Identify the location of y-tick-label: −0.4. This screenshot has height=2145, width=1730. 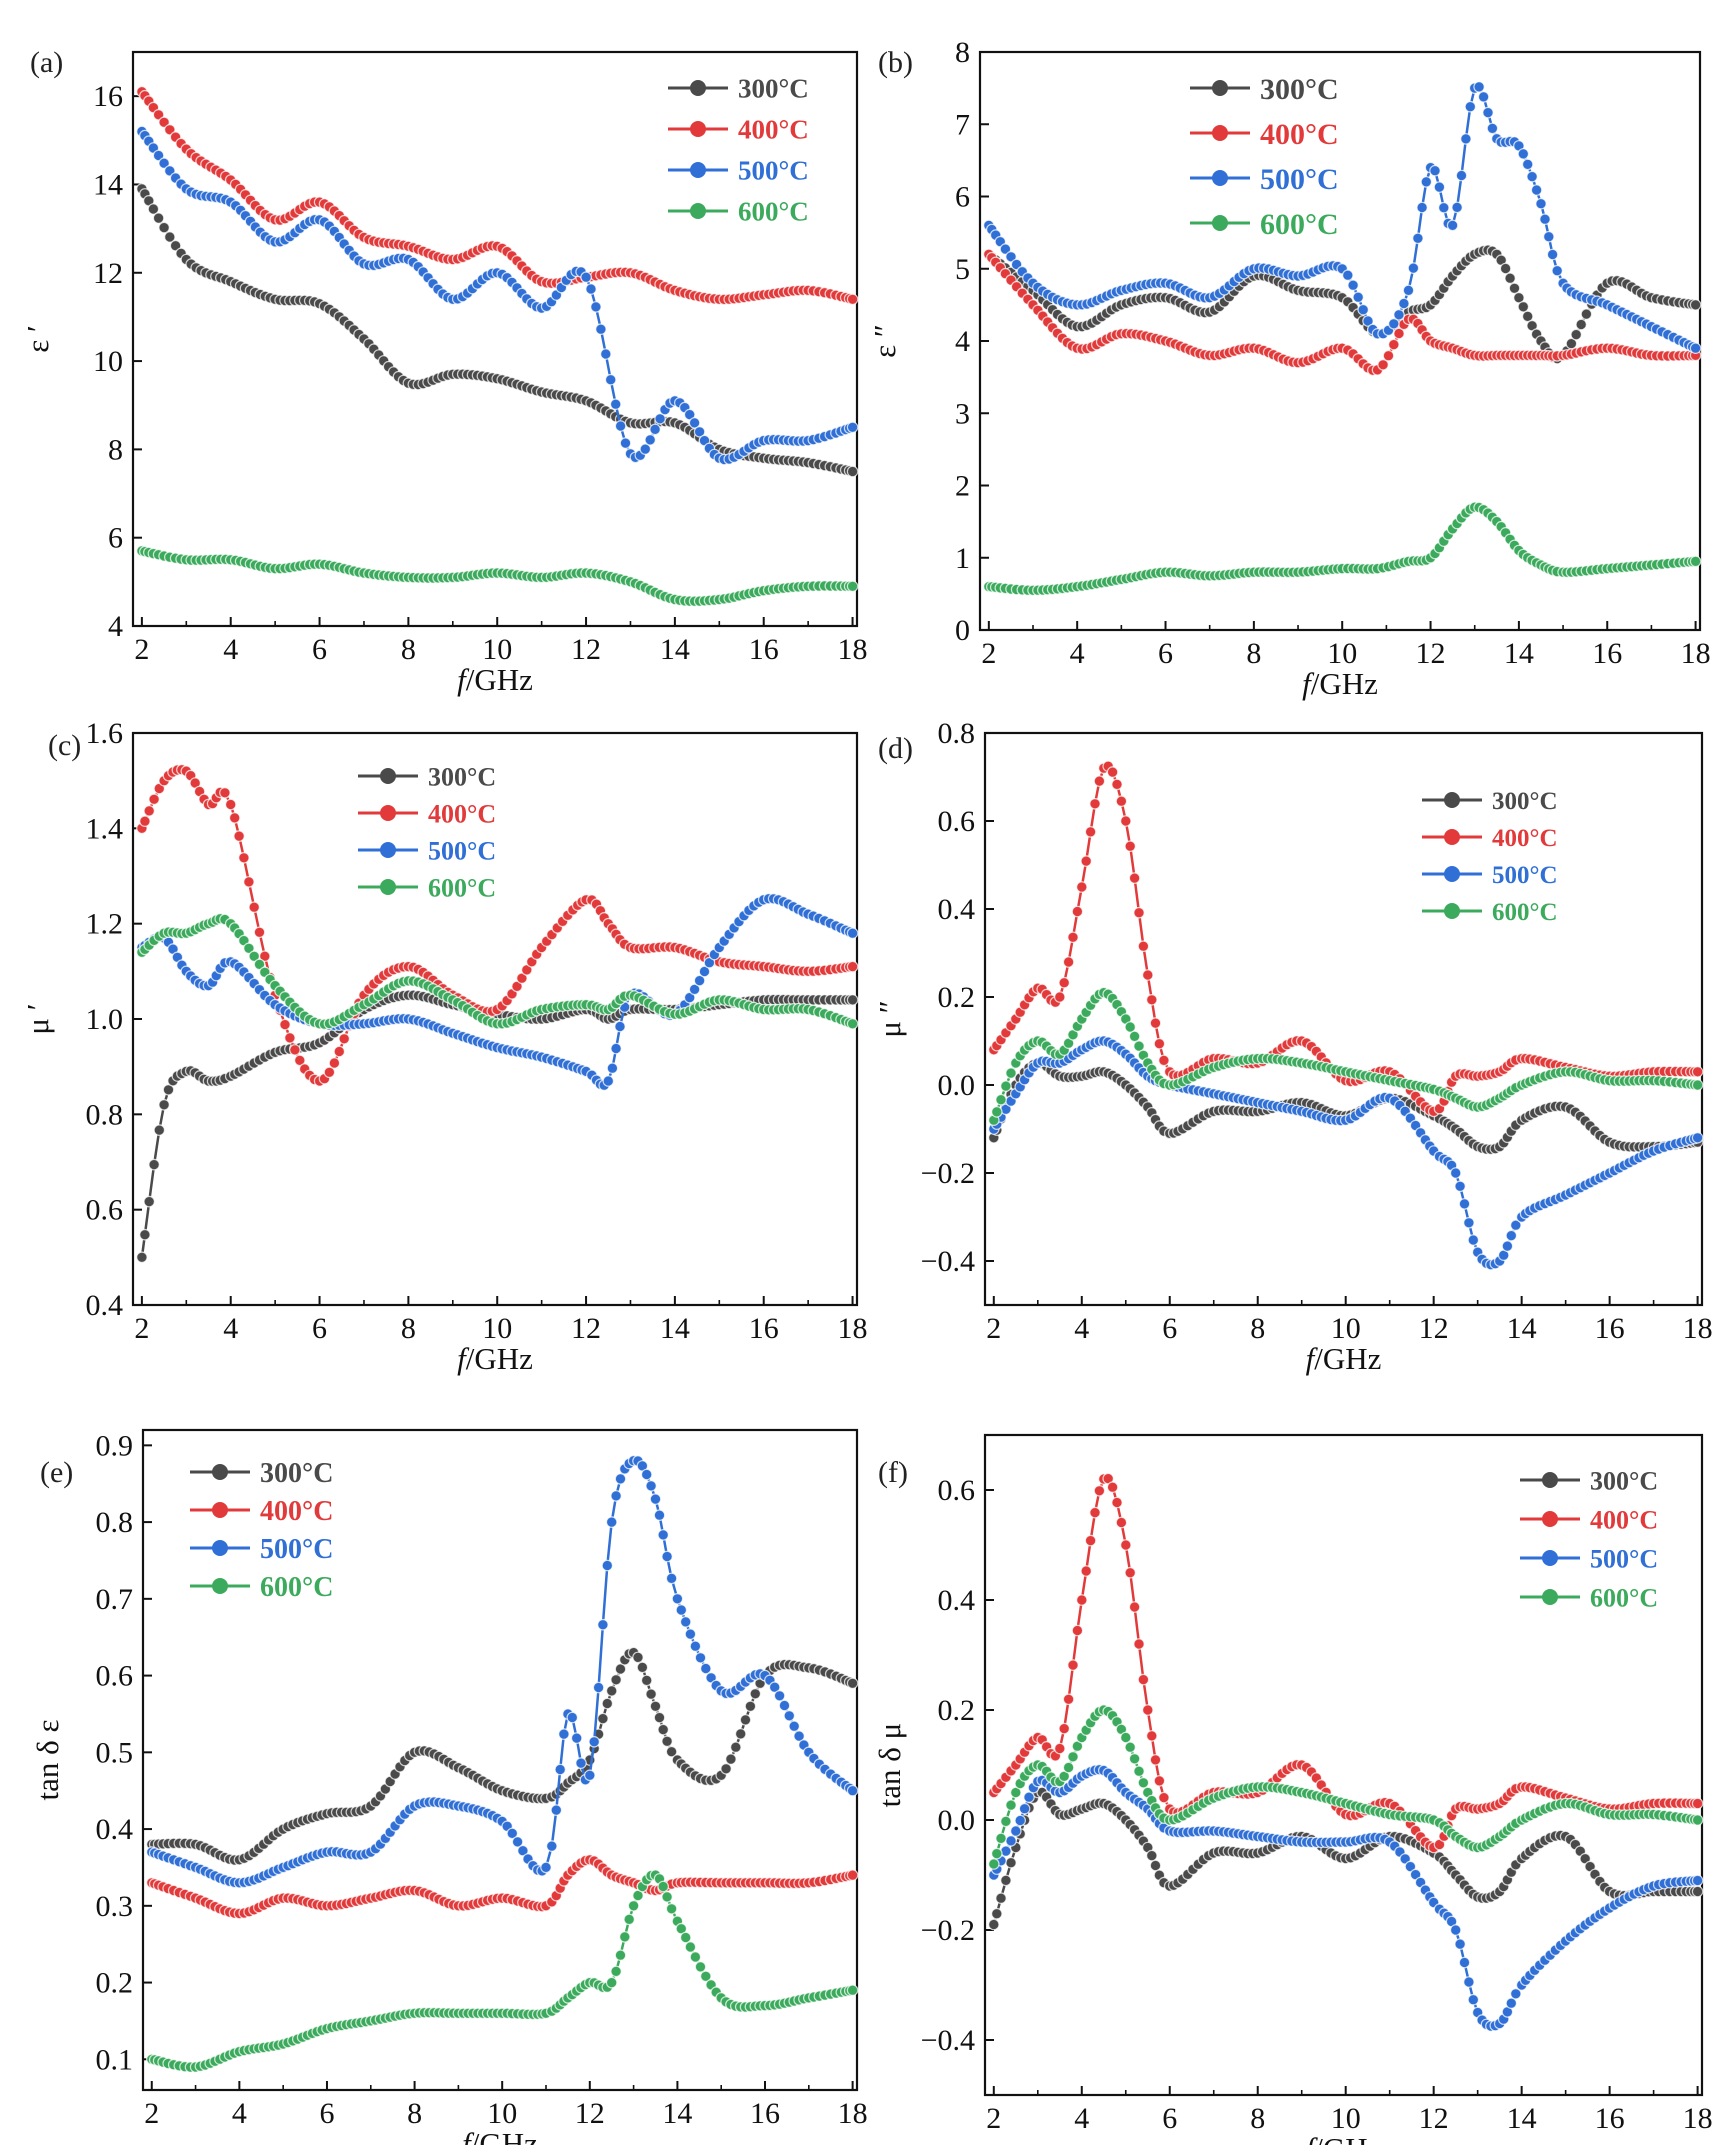
(948, 1261).